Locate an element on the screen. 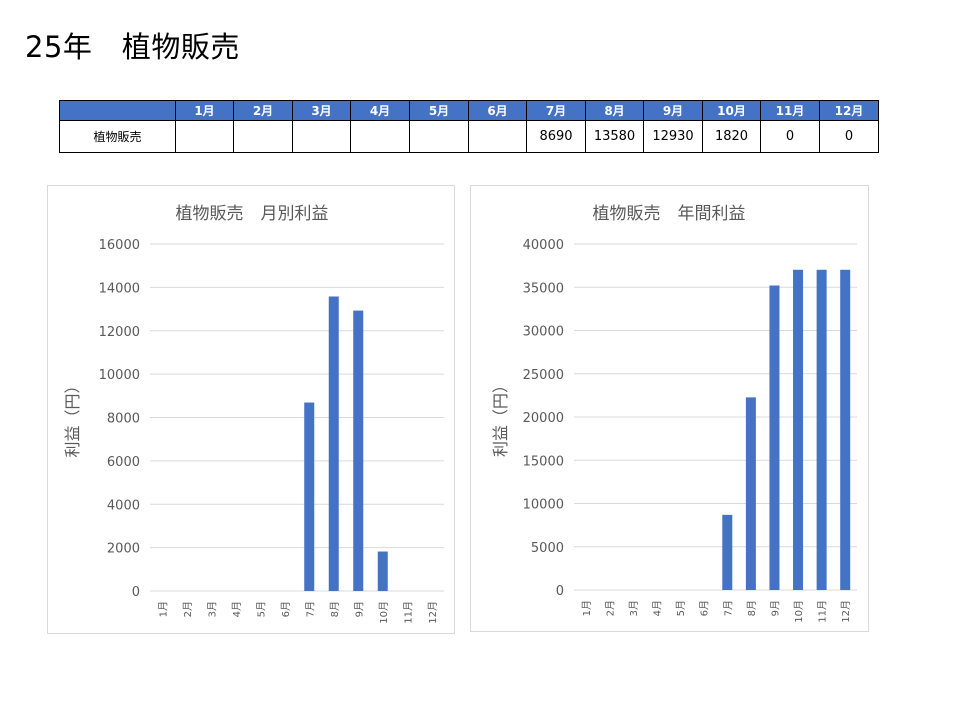 This screenshot has width=960, height=720. month-header: 8月 is located at coordinates (614, 110).